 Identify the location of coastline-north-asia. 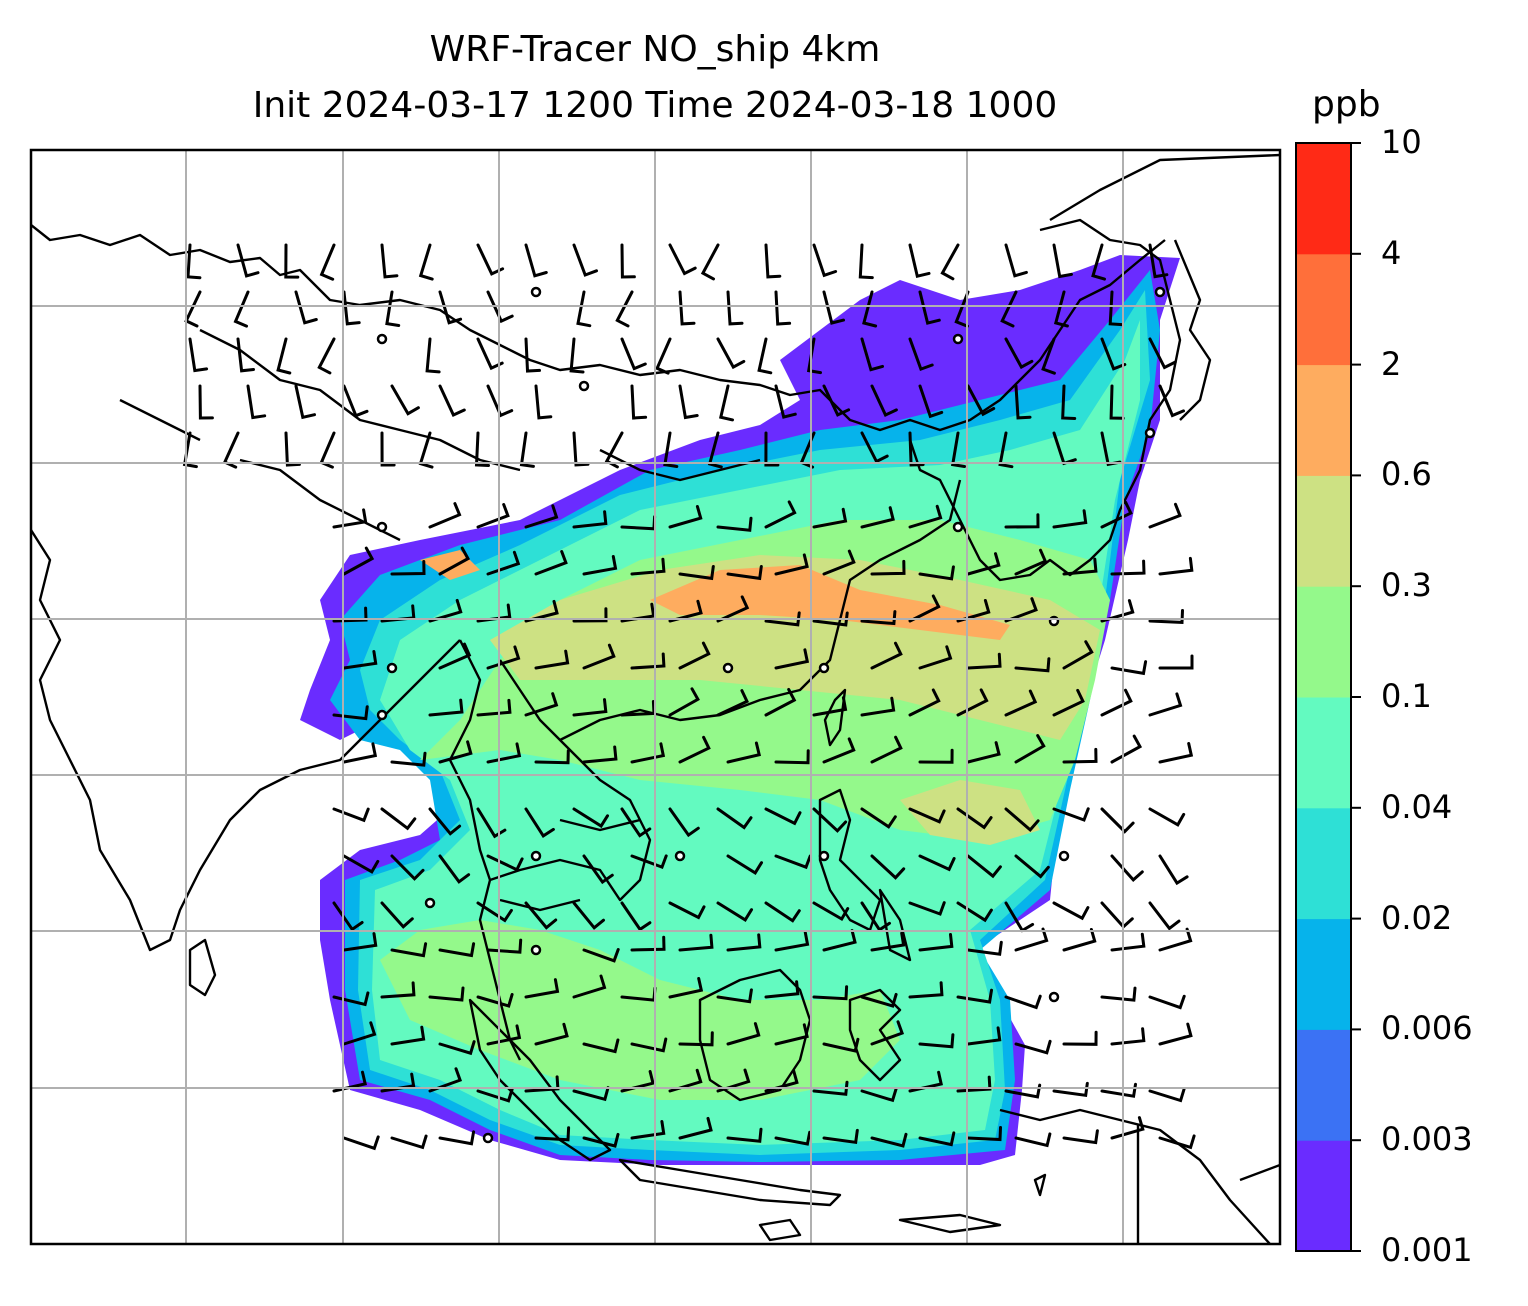
(598, 328).